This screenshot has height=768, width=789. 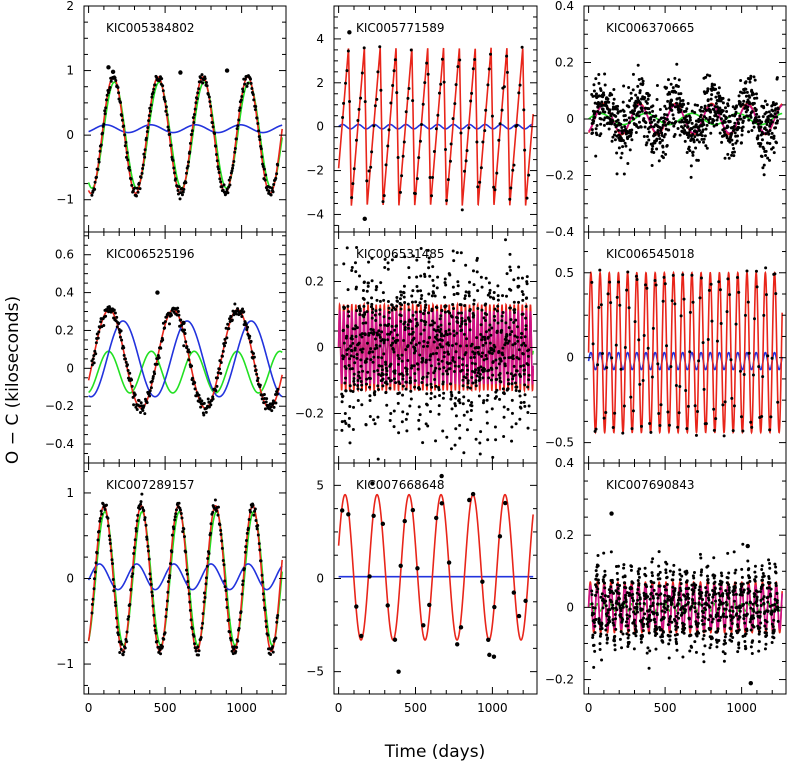 What do you see at coordinates (564, 535) in the screenshot?
I see `y-tick-label: 0.2` at bounding box center [564, 535].